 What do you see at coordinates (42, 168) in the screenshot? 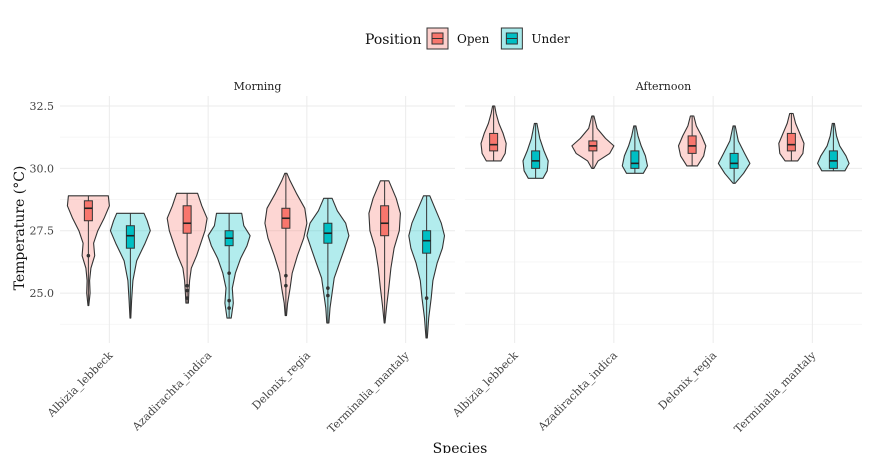
I see `y-tick-label: 30.0` at bounding box center [42, 168].